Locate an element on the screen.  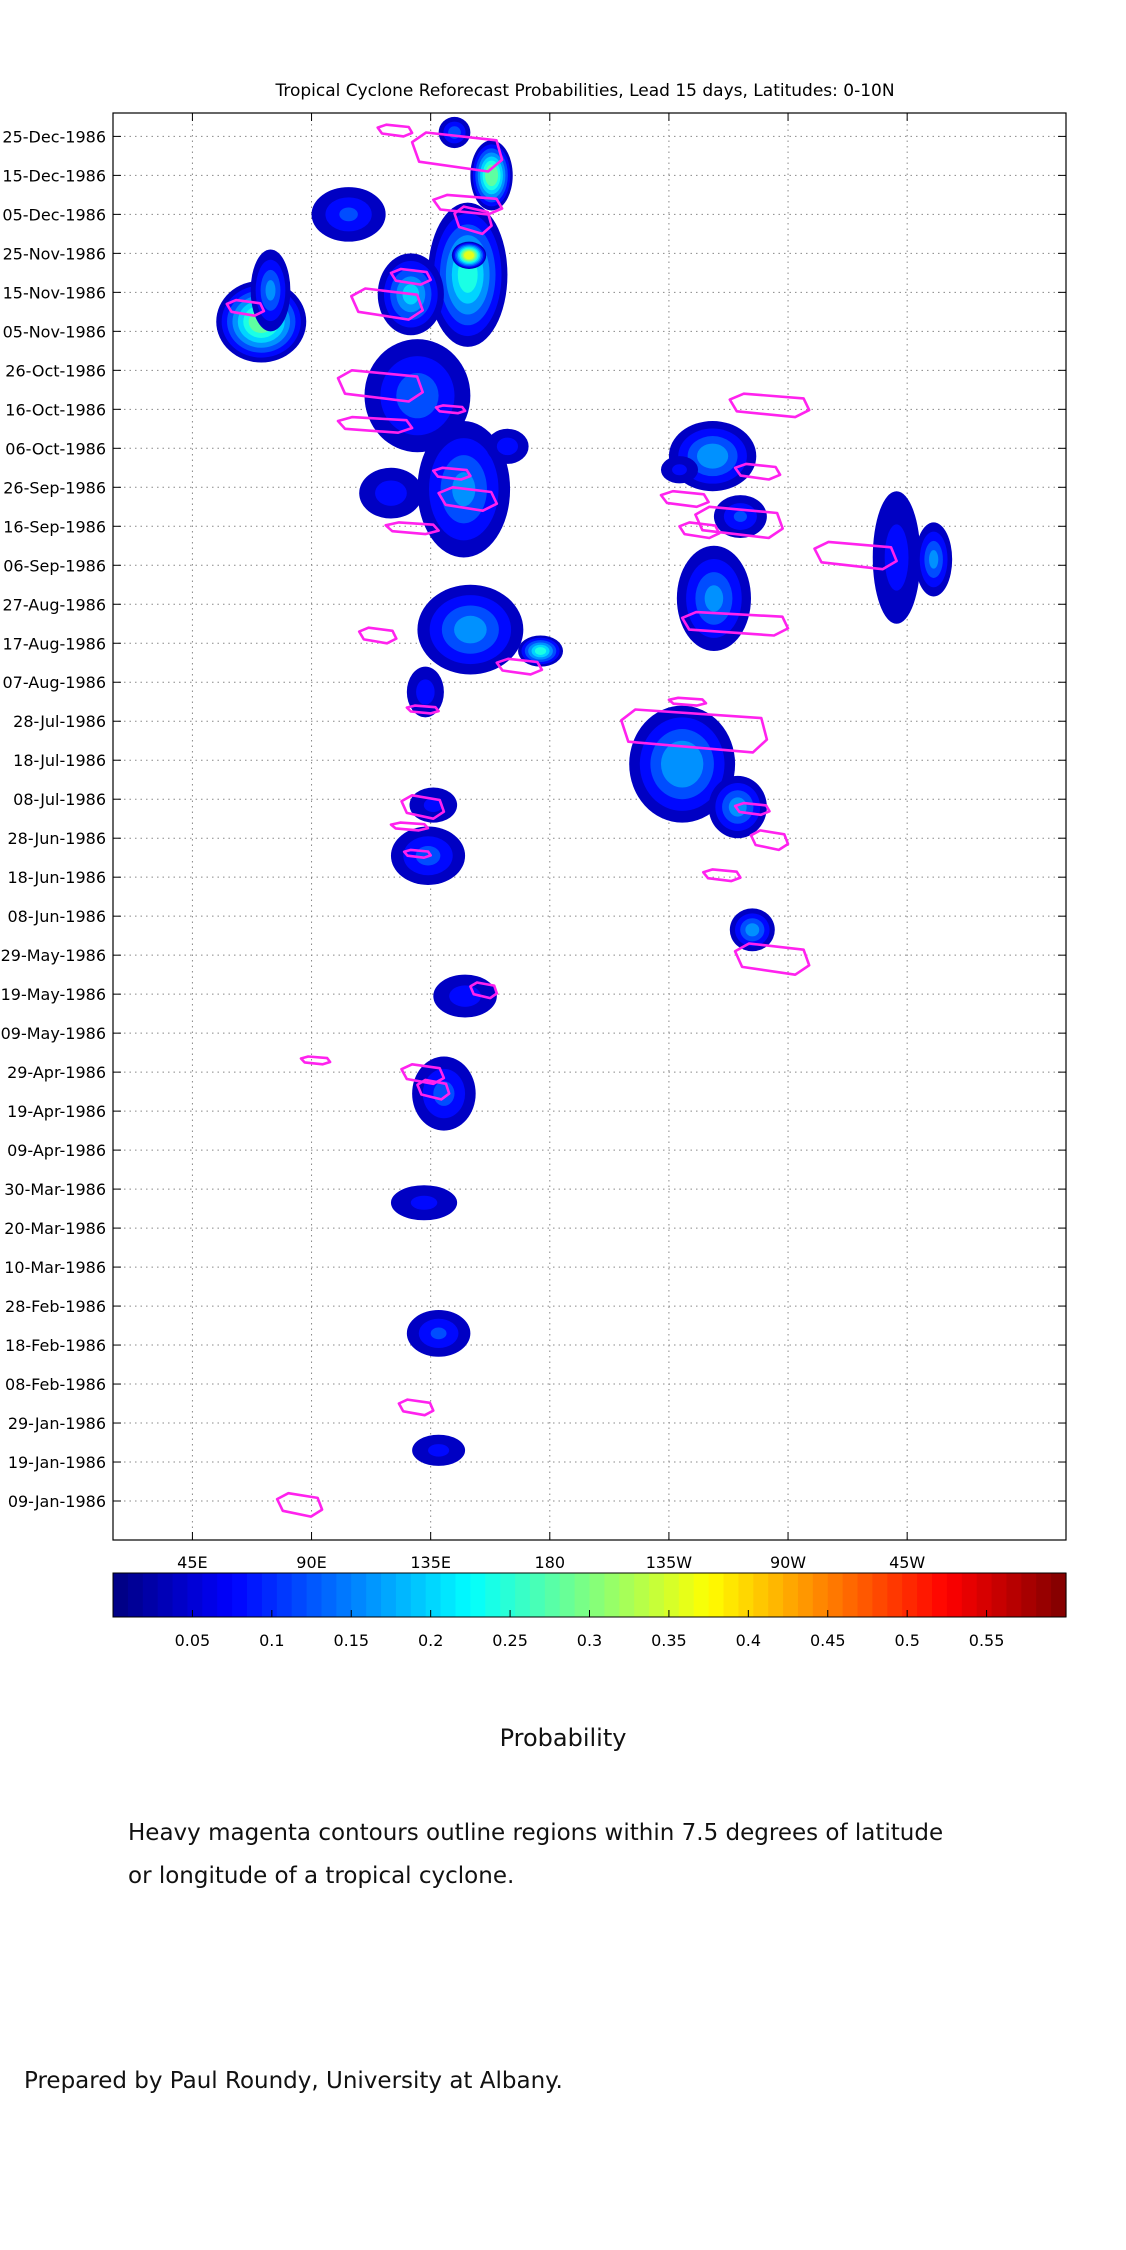
colorbar-tick-label: 0.4 is located at coordinates (748, 1640).